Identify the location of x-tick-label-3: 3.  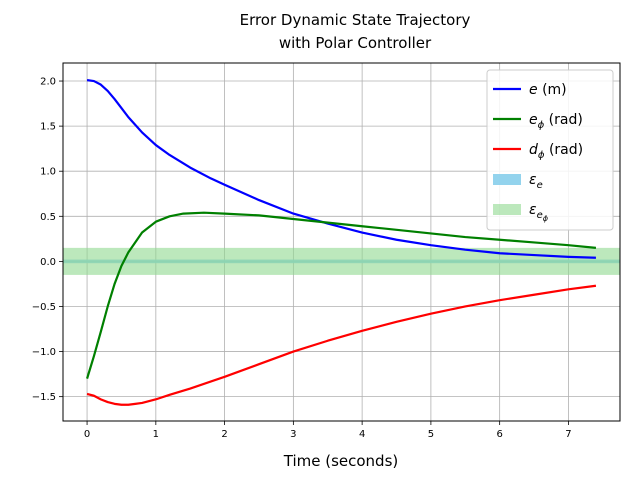
(293, 434).